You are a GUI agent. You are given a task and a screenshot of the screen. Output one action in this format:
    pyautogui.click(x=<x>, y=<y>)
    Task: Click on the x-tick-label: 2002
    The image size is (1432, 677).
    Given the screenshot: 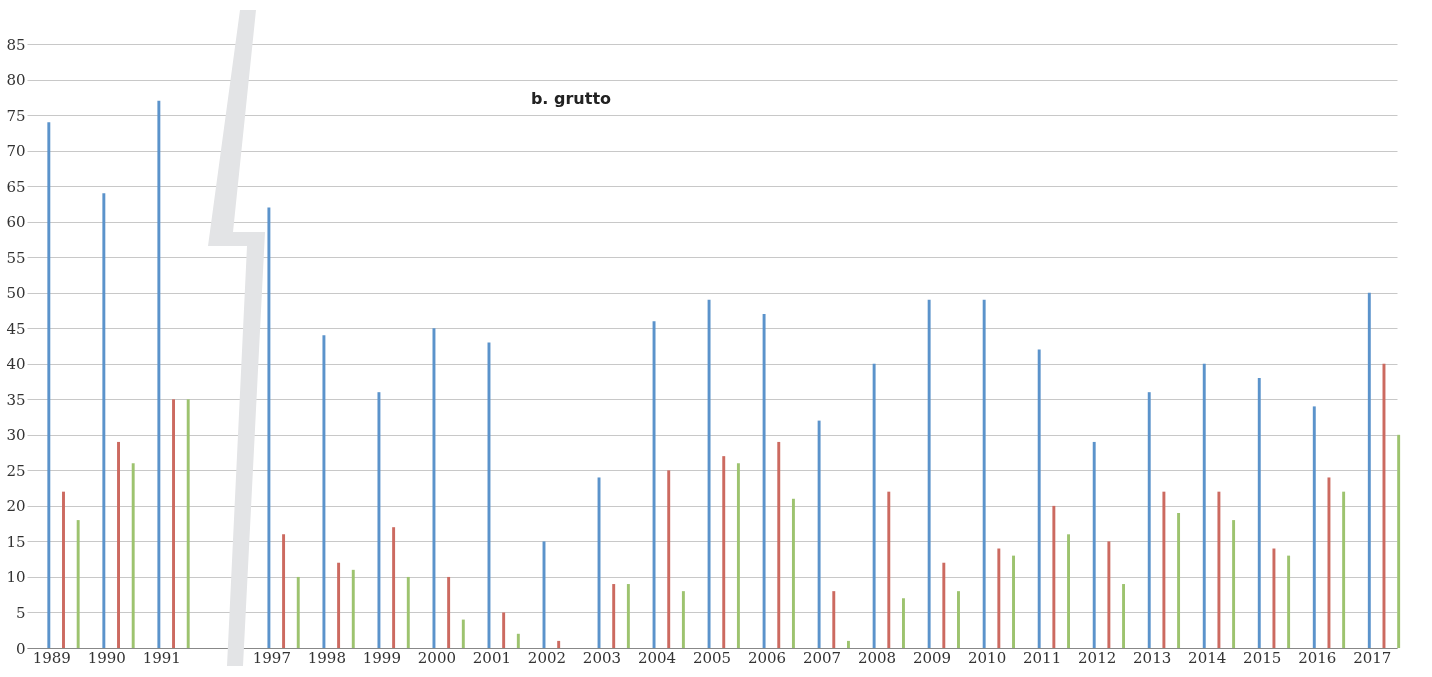 What is the action you would take?
    pyautogui.click(x=547, y=657)
    